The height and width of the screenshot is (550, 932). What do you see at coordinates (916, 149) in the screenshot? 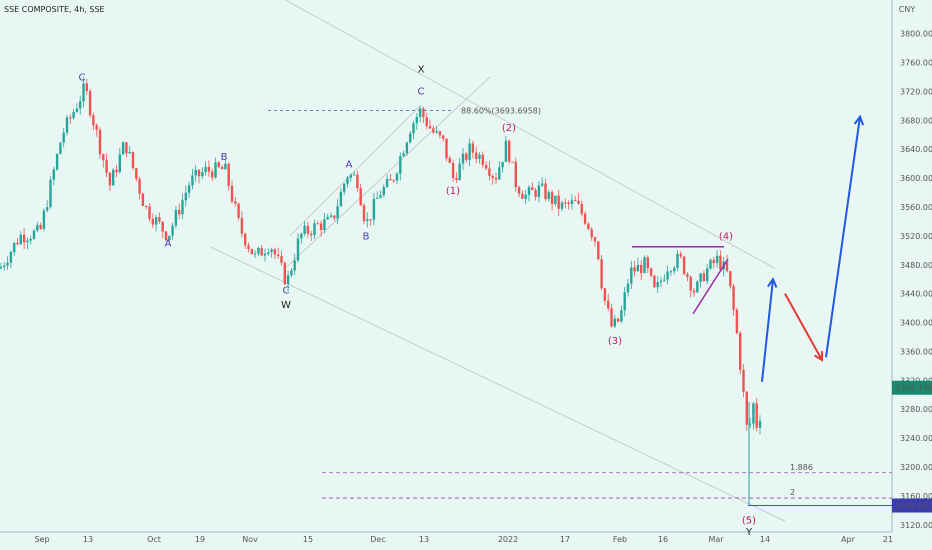
I see `y-tick-label: 3640.0000` at bounding box center [916, 149].